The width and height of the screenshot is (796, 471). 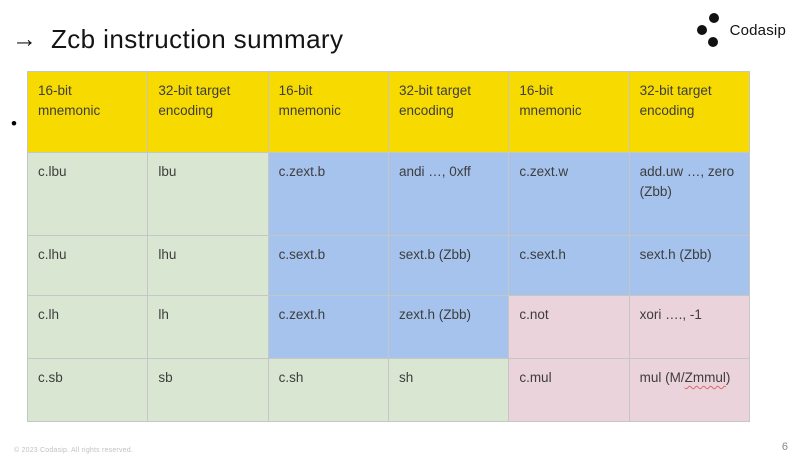 I want to click on codasip-logo-text: Codasip, so click(x=757, y=30).